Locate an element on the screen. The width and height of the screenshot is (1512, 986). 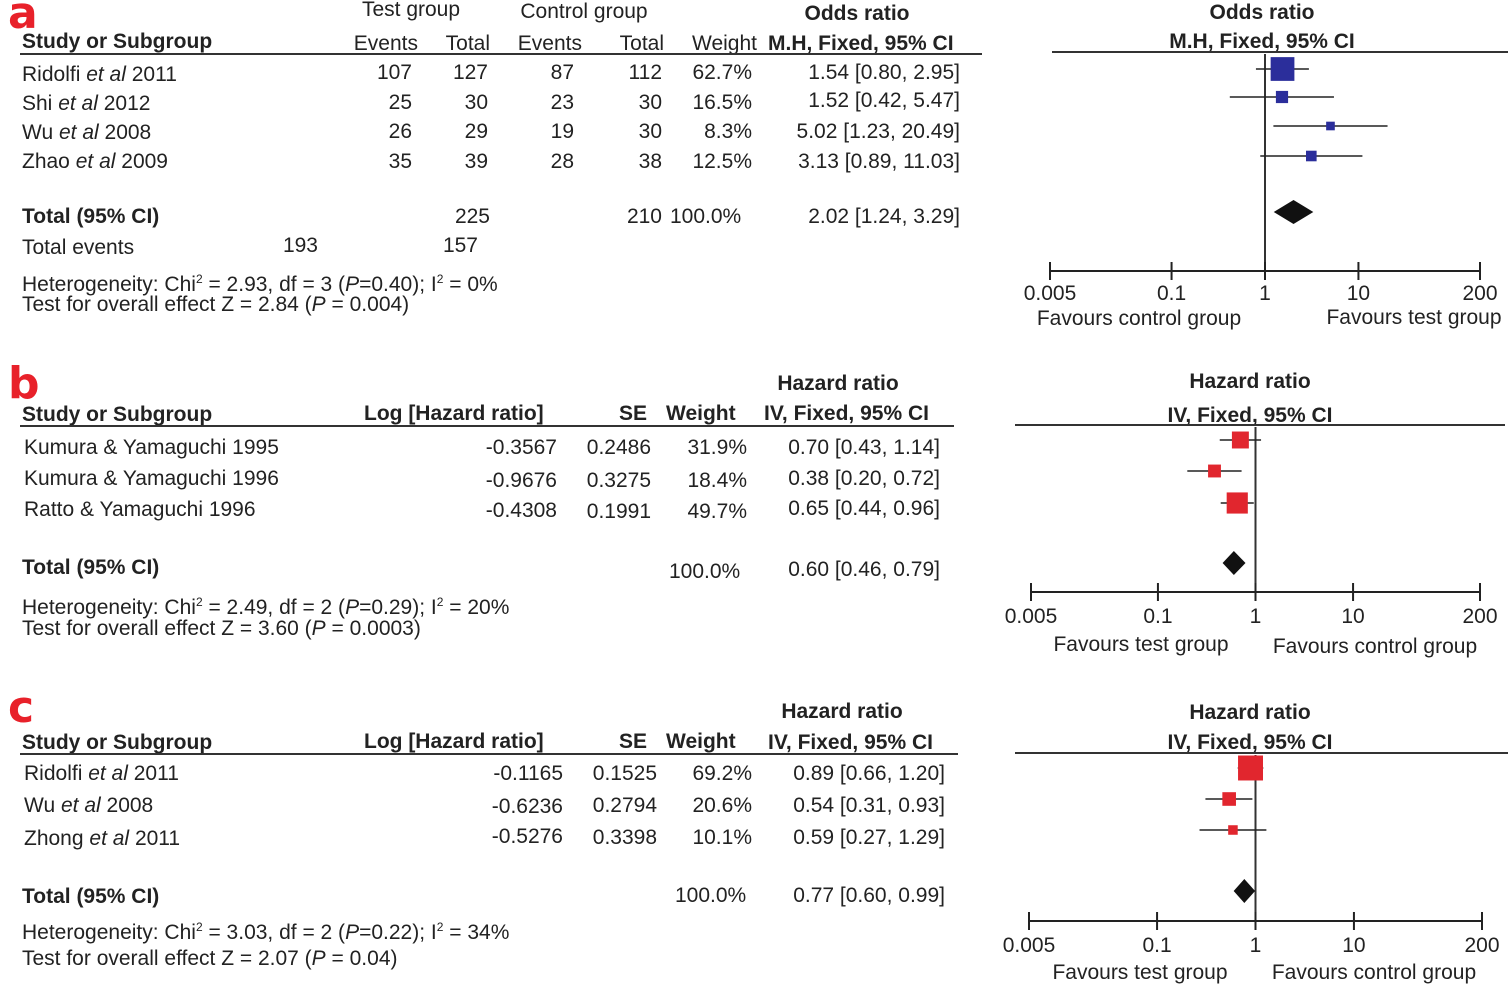
panel-b-letter: b is located at coordinates (24, 383).